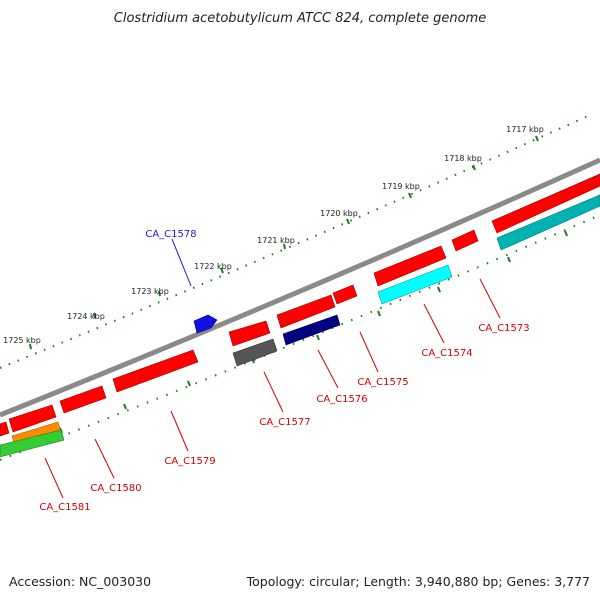  Describe the element at coordinates (155, 371) in the screenshot. I see `gene-ca-c1579` at that location.